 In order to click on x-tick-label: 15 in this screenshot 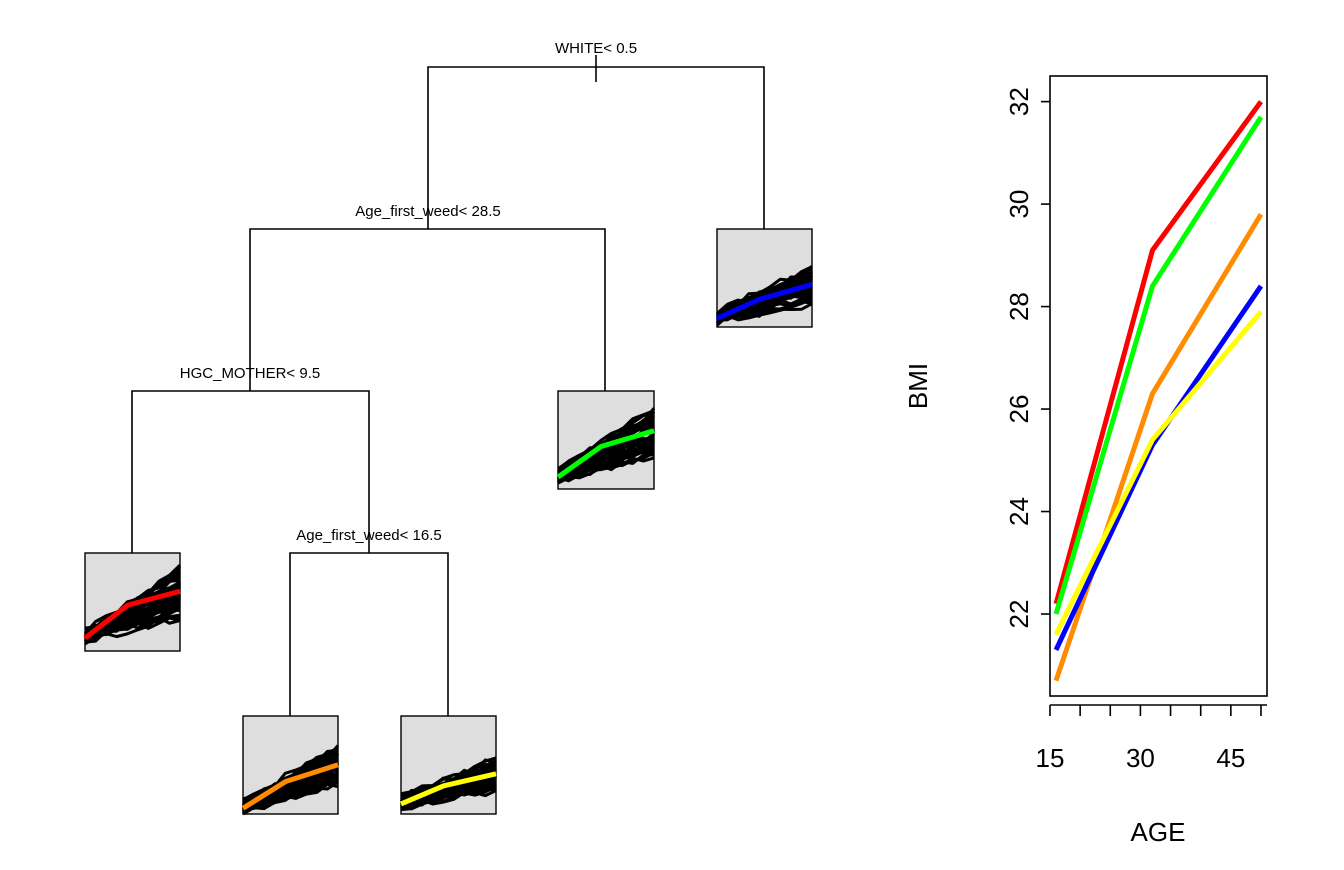, I will do `click(1050, 758)`.